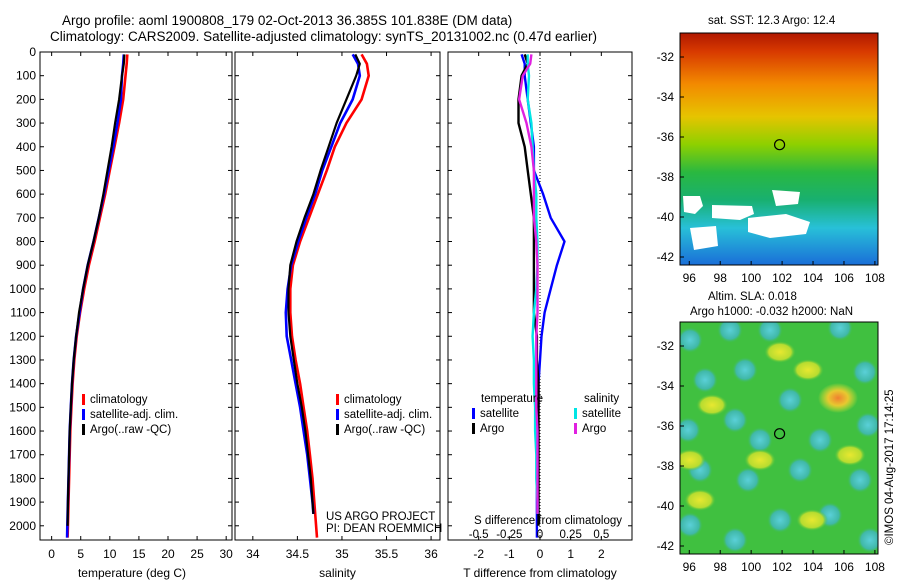 This screenshot has height=580, width=900. Describe the element at coordinates (752, 297) in the screenshot. I see `sla-title-line-1: Altim. SLA: 0.018` at that location.